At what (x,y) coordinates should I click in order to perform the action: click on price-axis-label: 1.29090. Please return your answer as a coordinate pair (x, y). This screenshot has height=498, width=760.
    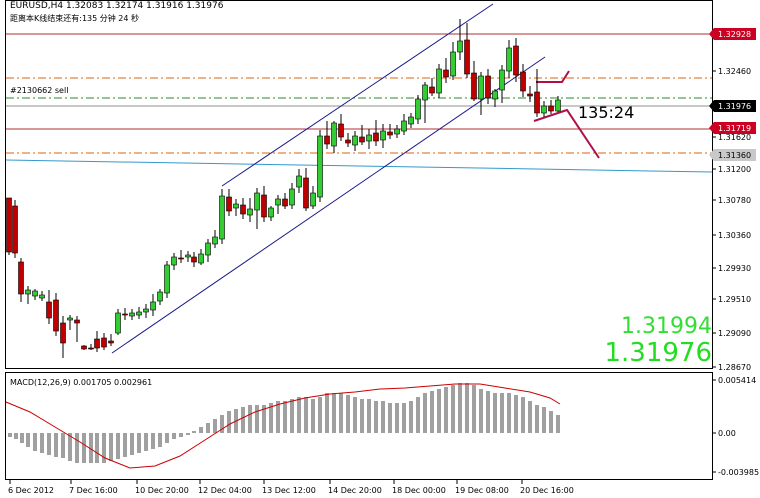
    Looking at the image, I should click on (734, 333).